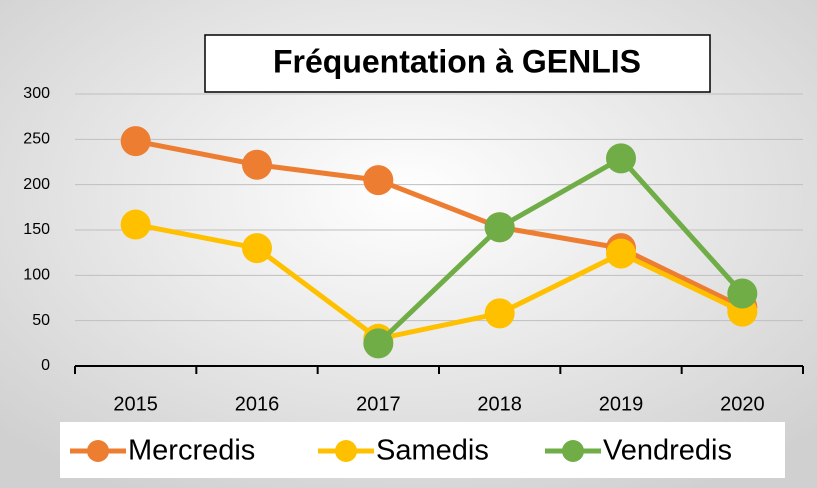 This screenshot has height=488, width=817. What do you see at coordinates (36, 275) in the screenshot?
I see `y-tick-label: 100` at bounding box center [36, 275].